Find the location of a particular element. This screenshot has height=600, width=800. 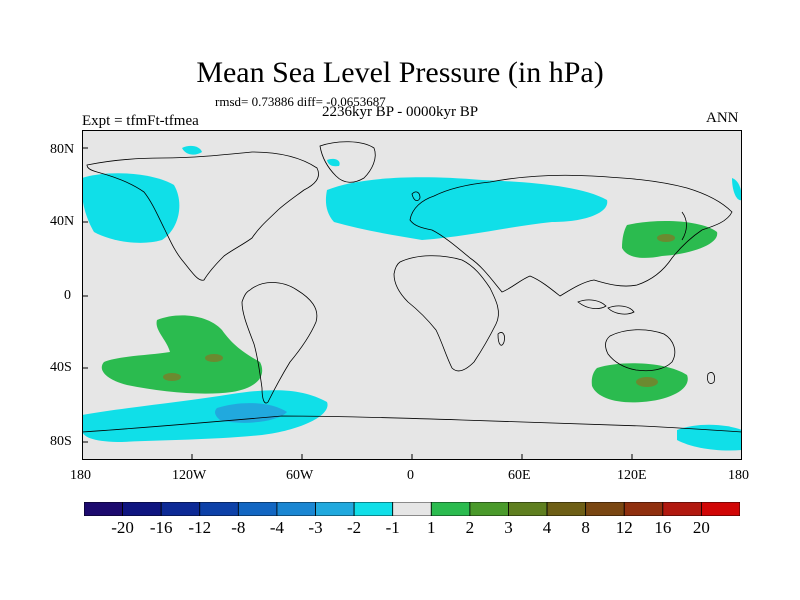

colorbar-label: -2 is located at coordinates (354, 527).